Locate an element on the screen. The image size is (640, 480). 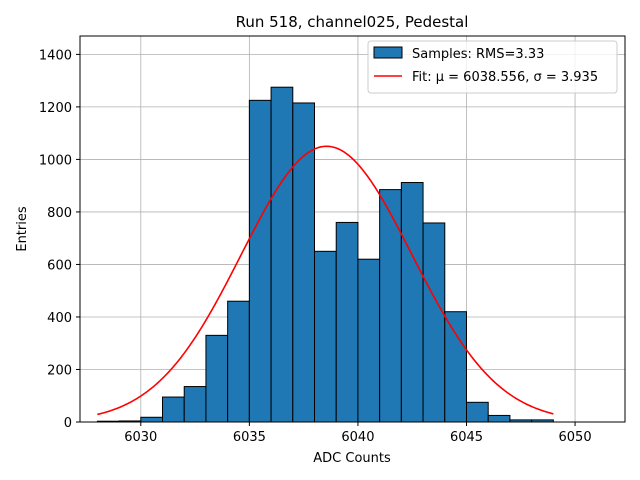
x-tick-label: 6045 is located at coordinates (466, 437).